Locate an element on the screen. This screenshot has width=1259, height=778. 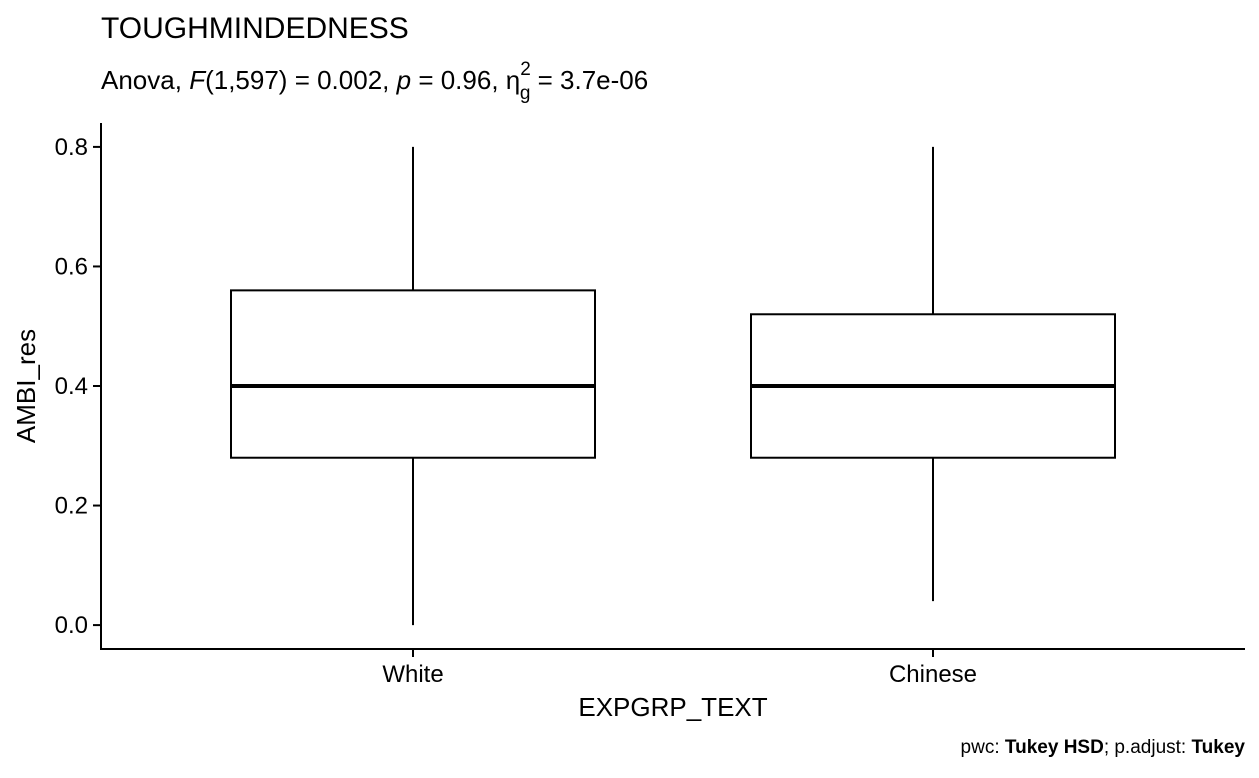
x-tick-label: Chinese is located at coordinates (933, 674).